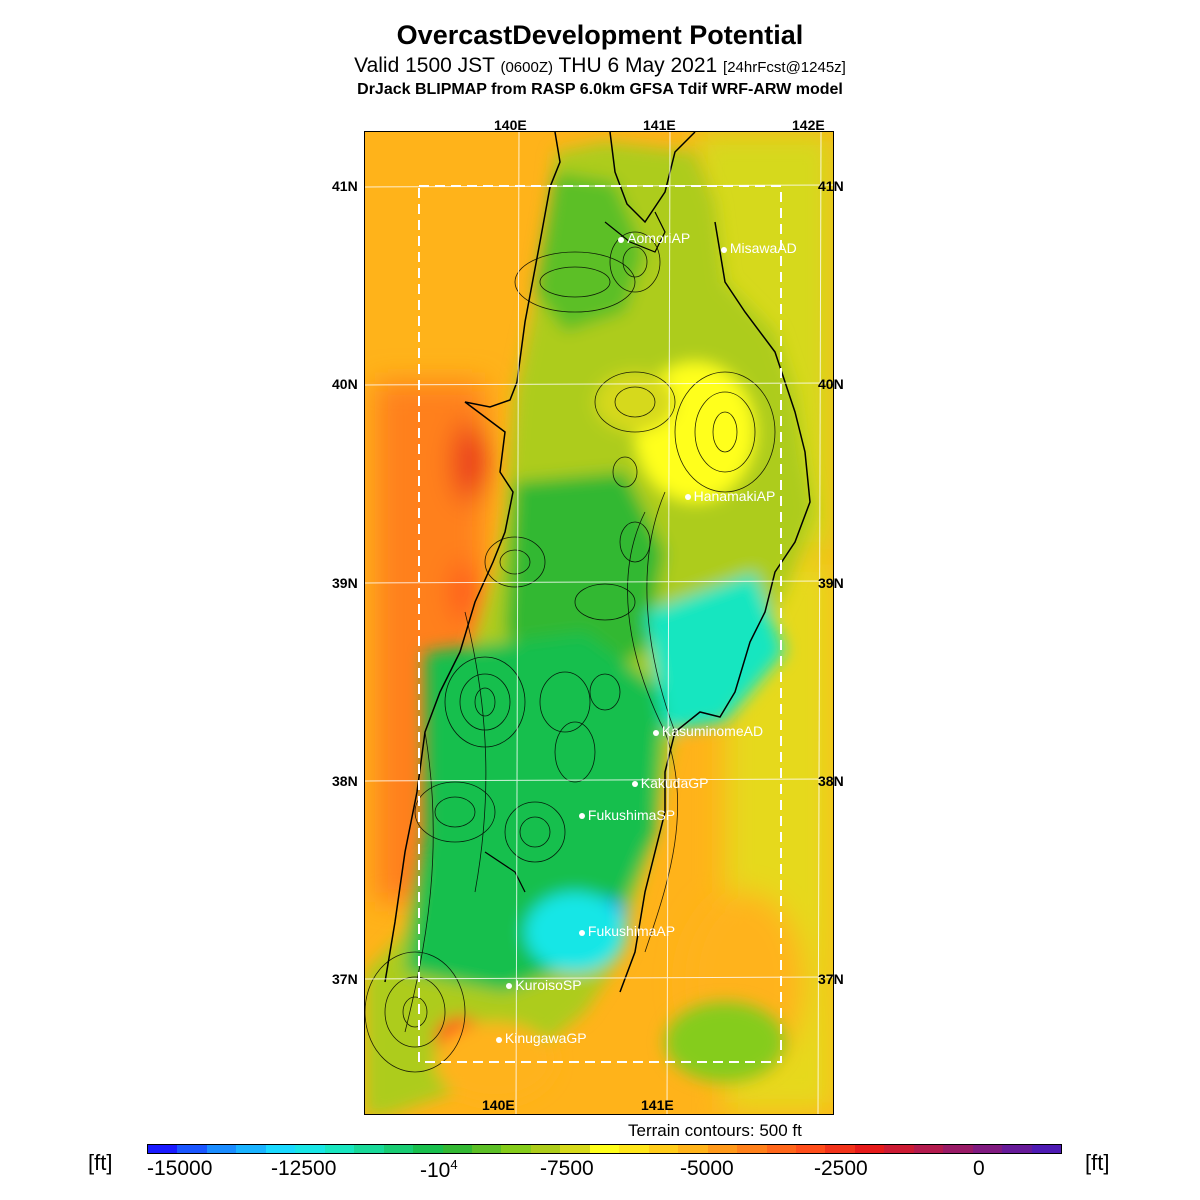 This screenshot has height=1200, width=1200. I want to click on colorbar-label: -104, so click(439, 1169).